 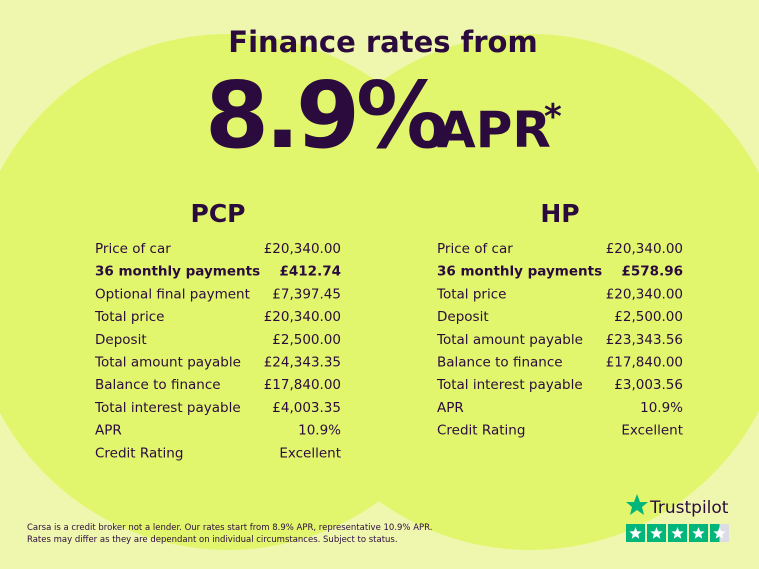 I want to click on star-box-half, so click(x=715, y=533).